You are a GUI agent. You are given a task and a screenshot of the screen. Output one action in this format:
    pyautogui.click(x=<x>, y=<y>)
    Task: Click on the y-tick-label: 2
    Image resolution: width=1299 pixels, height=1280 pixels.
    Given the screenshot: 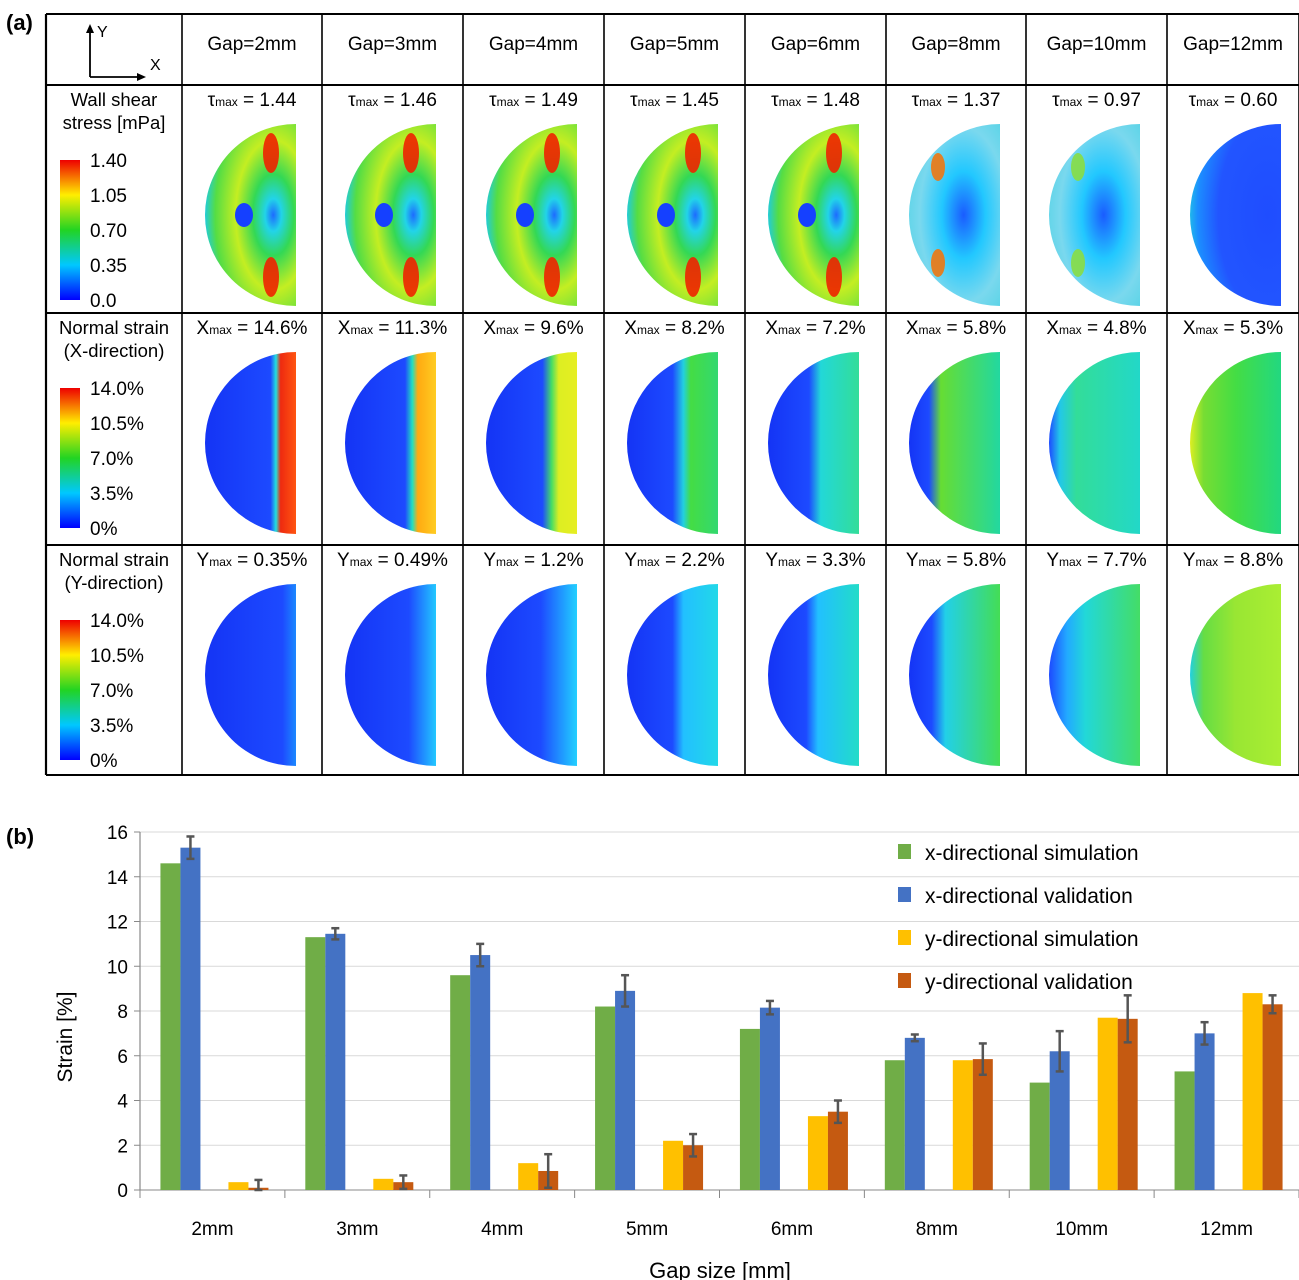 What is the action you would take?
    pyautogui.click(x=122, y=1146)
    